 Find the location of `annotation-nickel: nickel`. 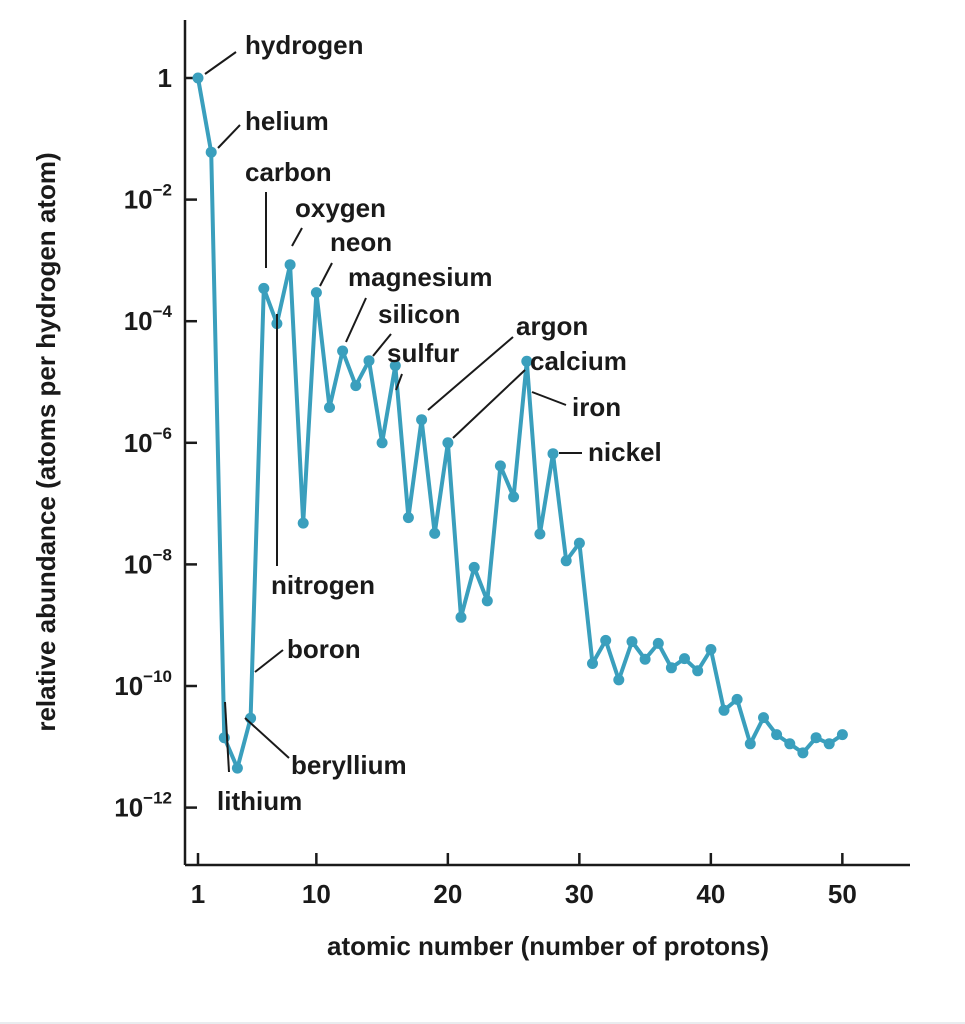

annotation-nickel: nickel is located at coordinates (610, 452).